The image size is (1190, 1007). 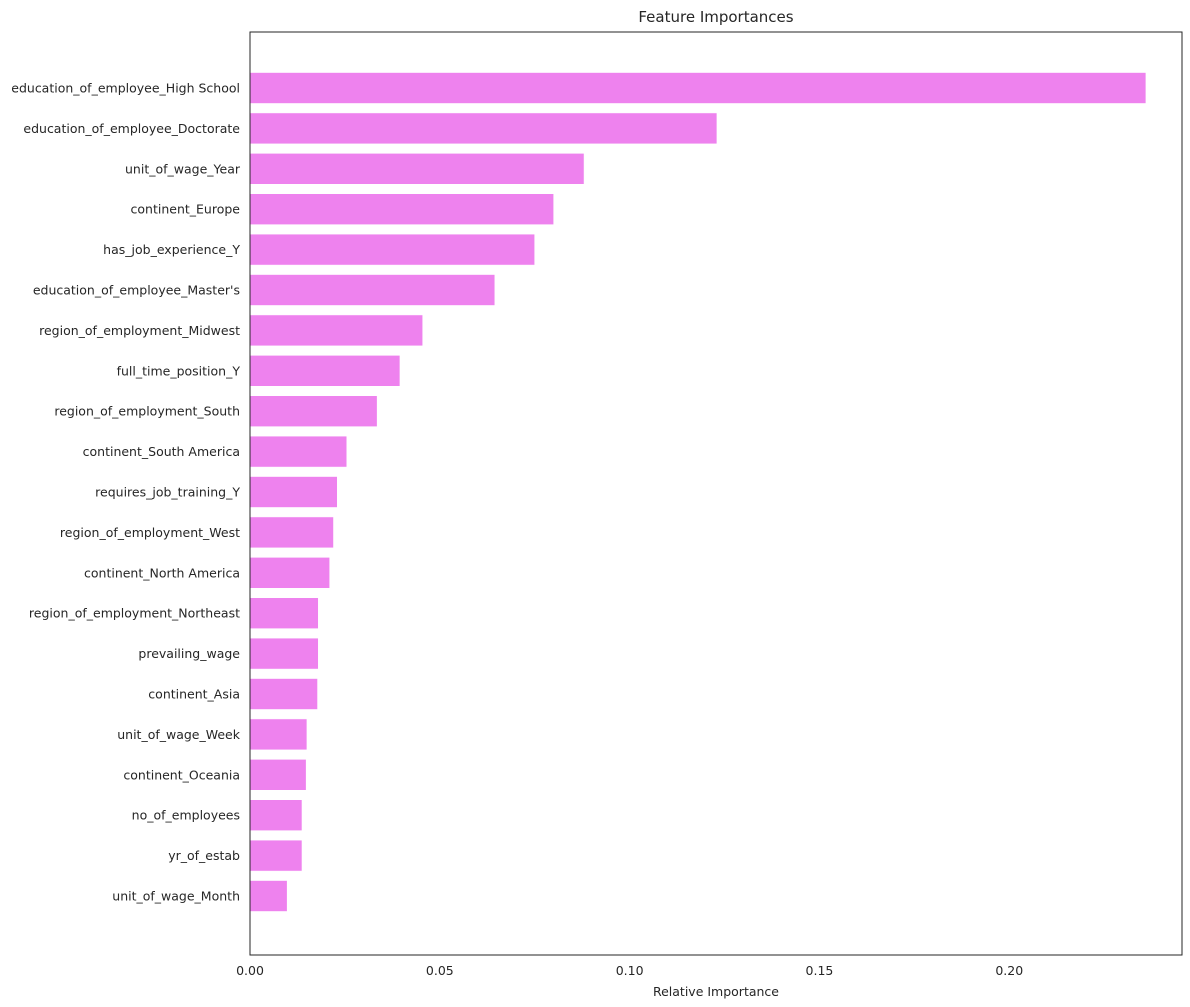 What do you see at coordinates (715, 17) in the screenshot?
I see `chart-title: Feature Importances` at bounding box center [715, 17].